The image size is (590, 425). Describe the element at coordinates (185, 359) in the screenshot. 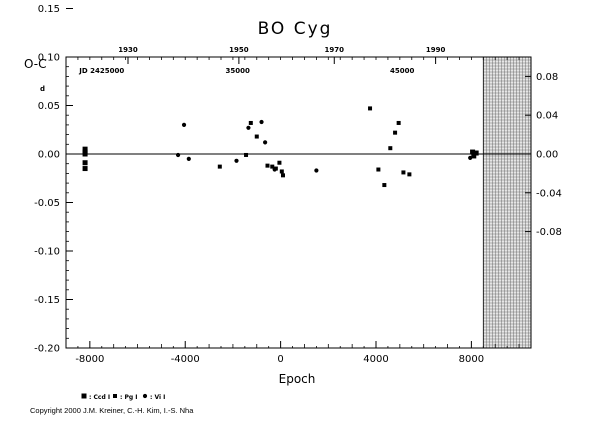

I see `x-tick-label: -4000` at that location.